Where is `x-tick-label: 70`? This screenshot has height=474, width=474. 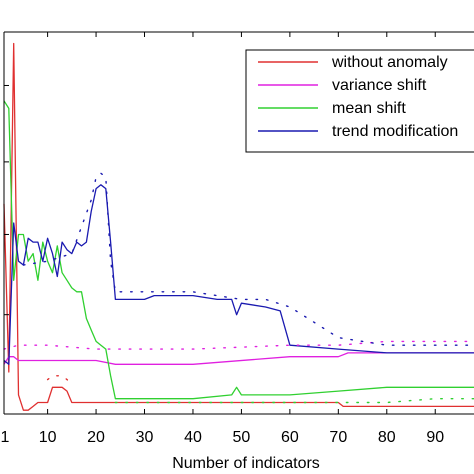 x-tick-label: 70 is located at coordinates (338, 437).